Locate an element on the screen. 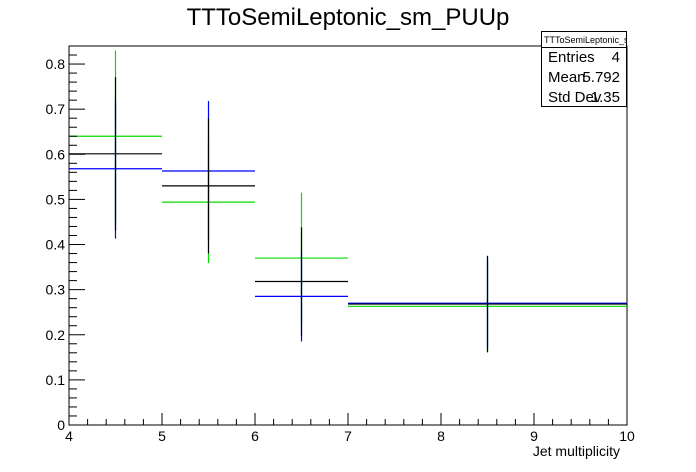 This screenshot has height=472, width=696. y-tick-label: 0.3 is located at coordinates (56, 290).